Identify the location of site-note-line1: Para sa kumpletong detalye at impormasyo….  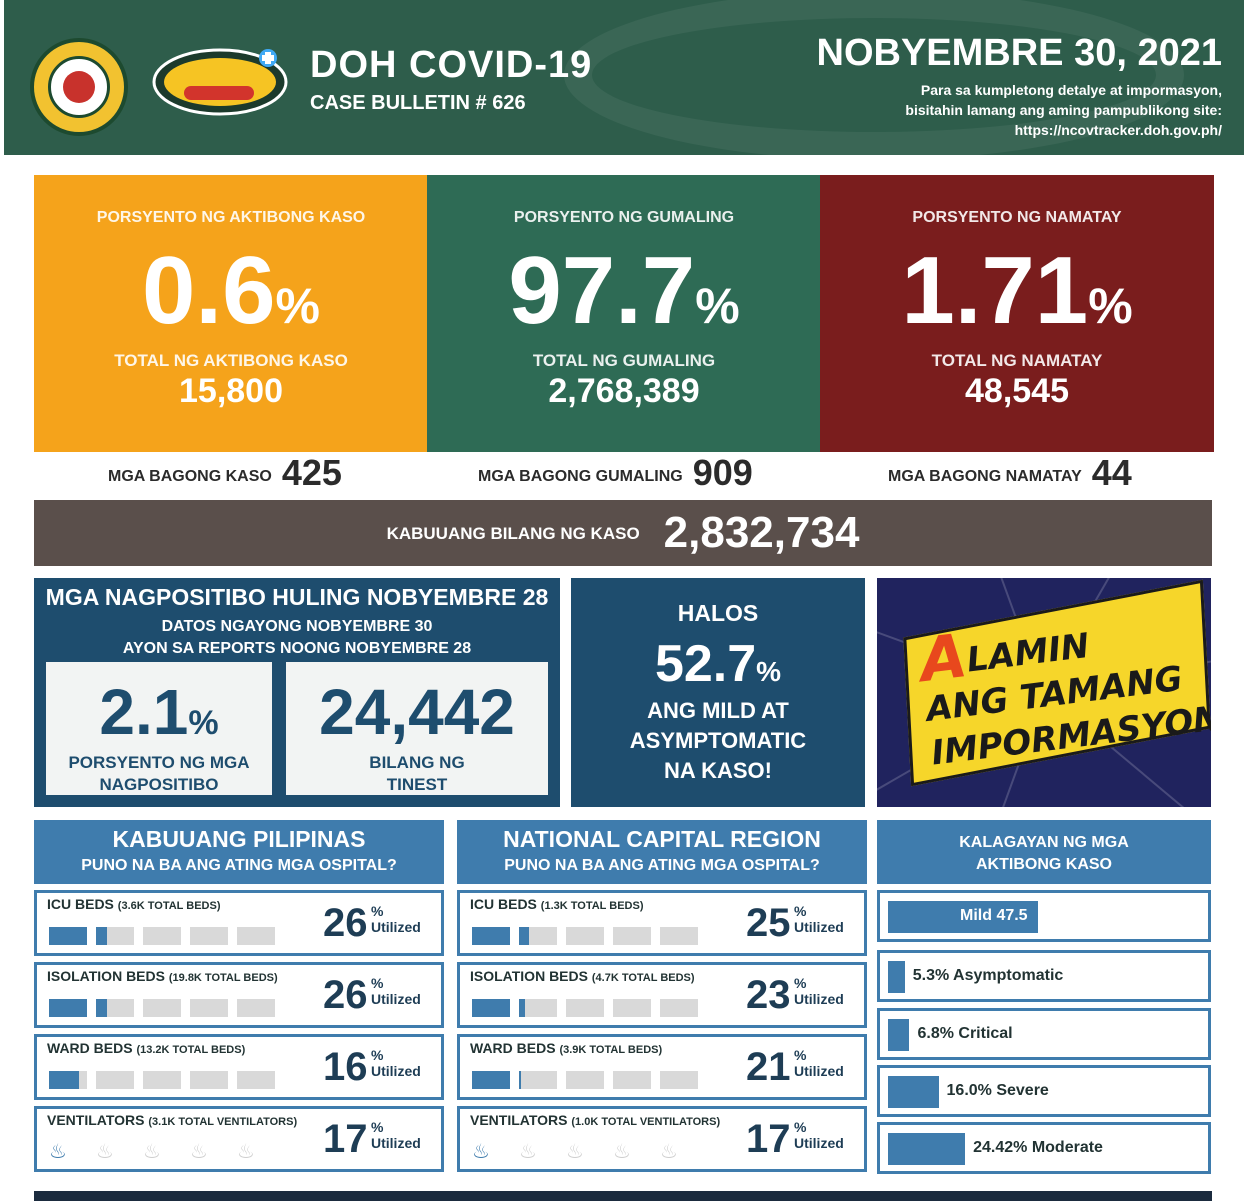
(1071, 90).